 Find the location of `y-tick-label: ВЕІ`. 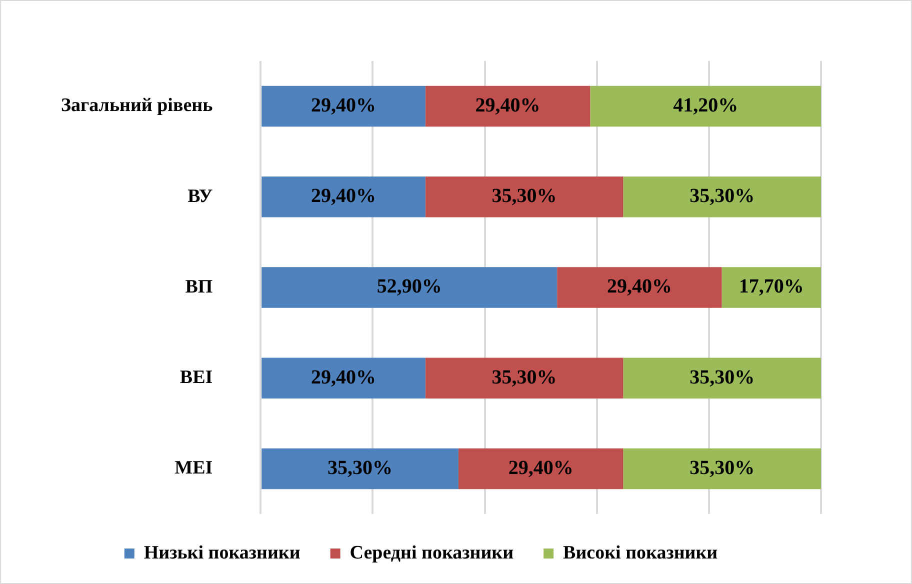

y-tick-label: ВЕІ is located at coordinates (196, 377).